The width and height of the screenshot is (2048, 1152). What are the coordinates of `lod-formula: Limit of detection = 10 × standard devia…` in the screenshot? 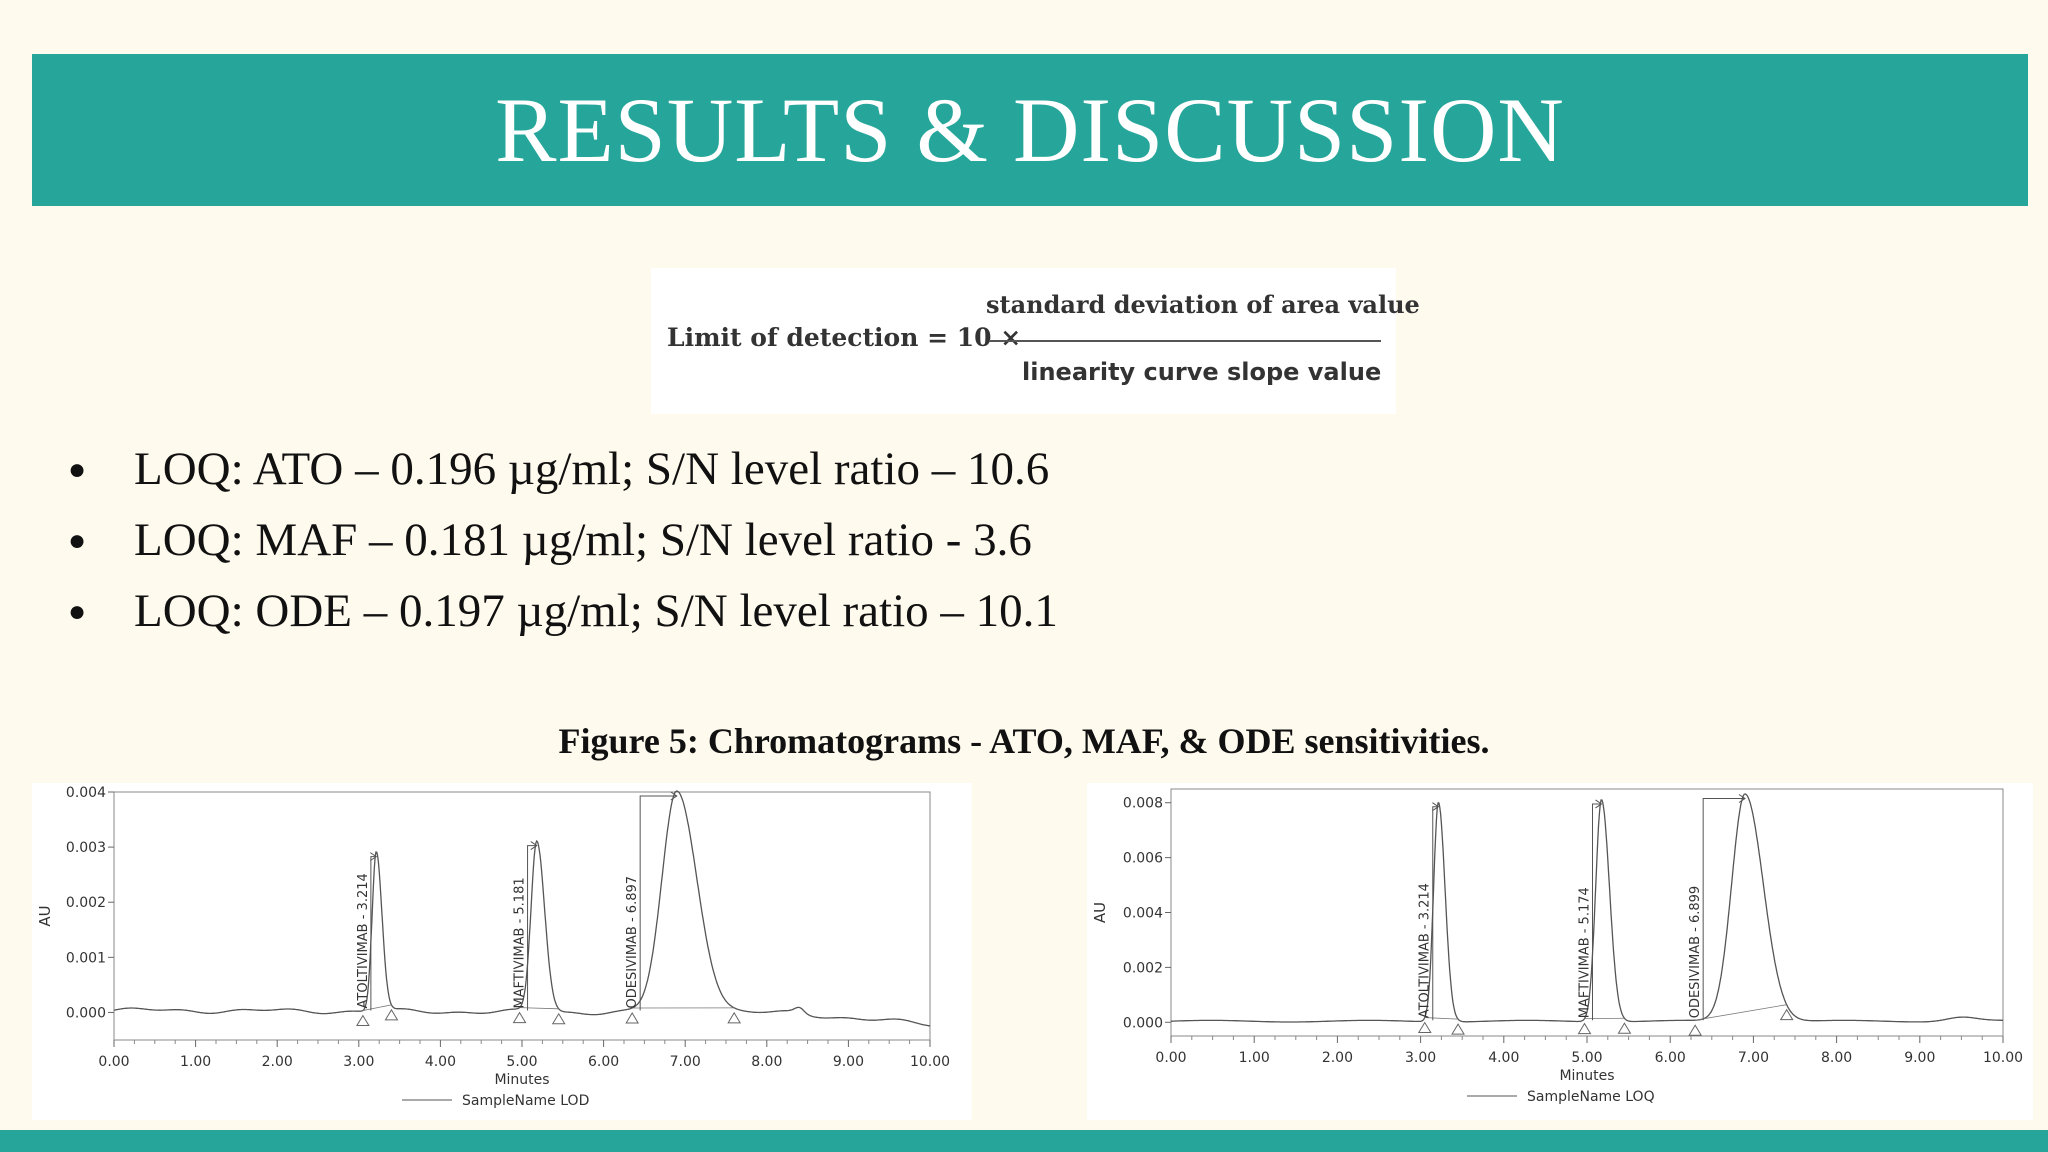 It's located at (1035, 341).